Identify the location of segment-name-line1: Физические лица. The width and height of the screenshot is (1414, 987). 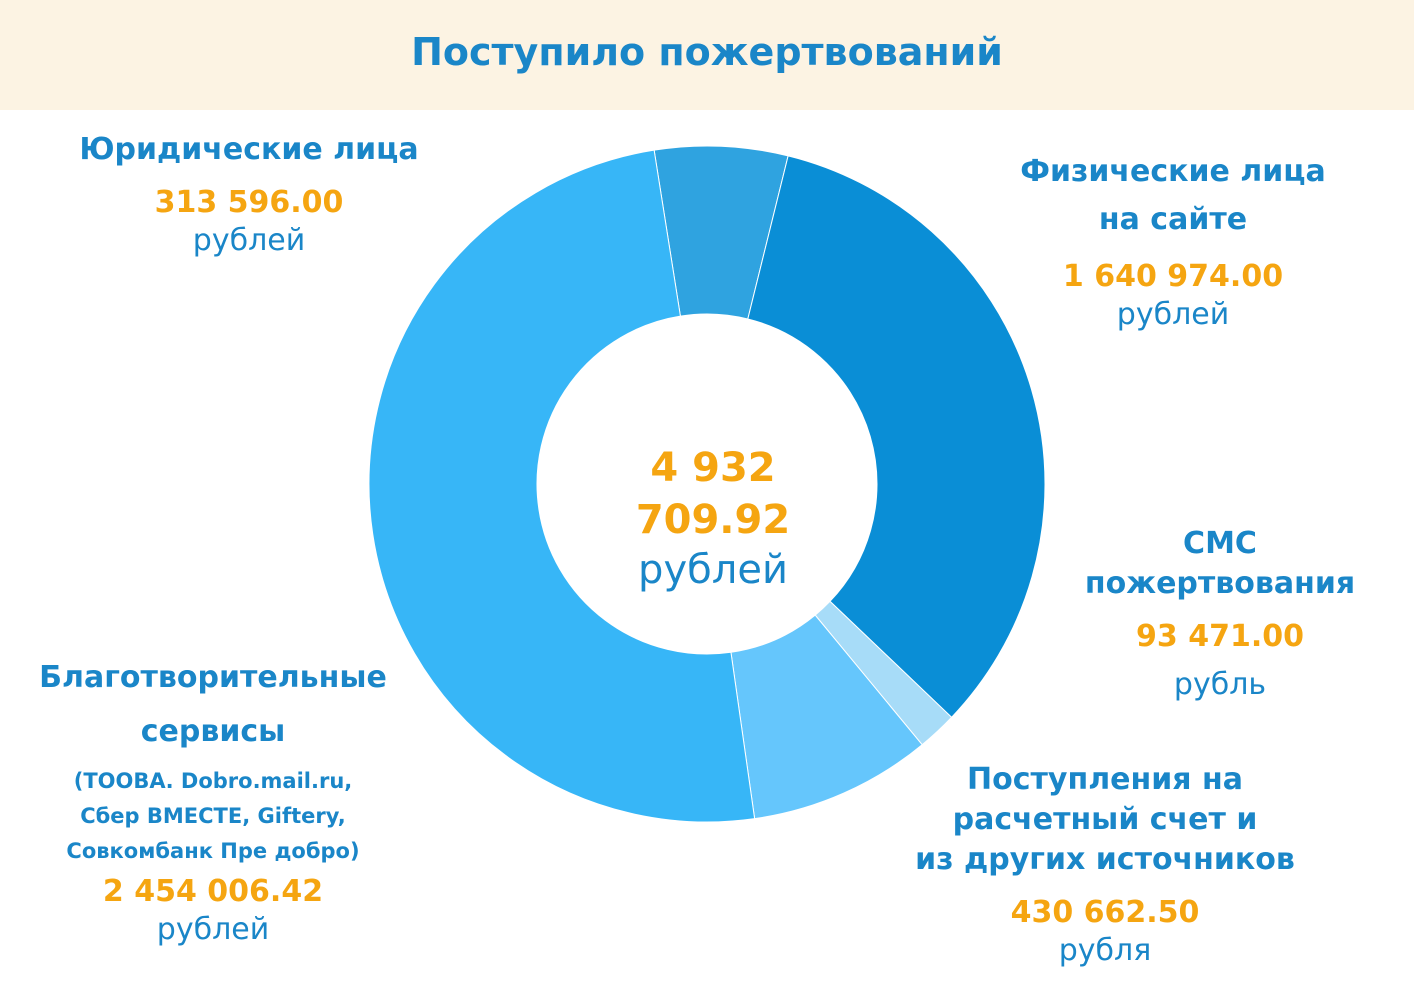
(1173, 171).